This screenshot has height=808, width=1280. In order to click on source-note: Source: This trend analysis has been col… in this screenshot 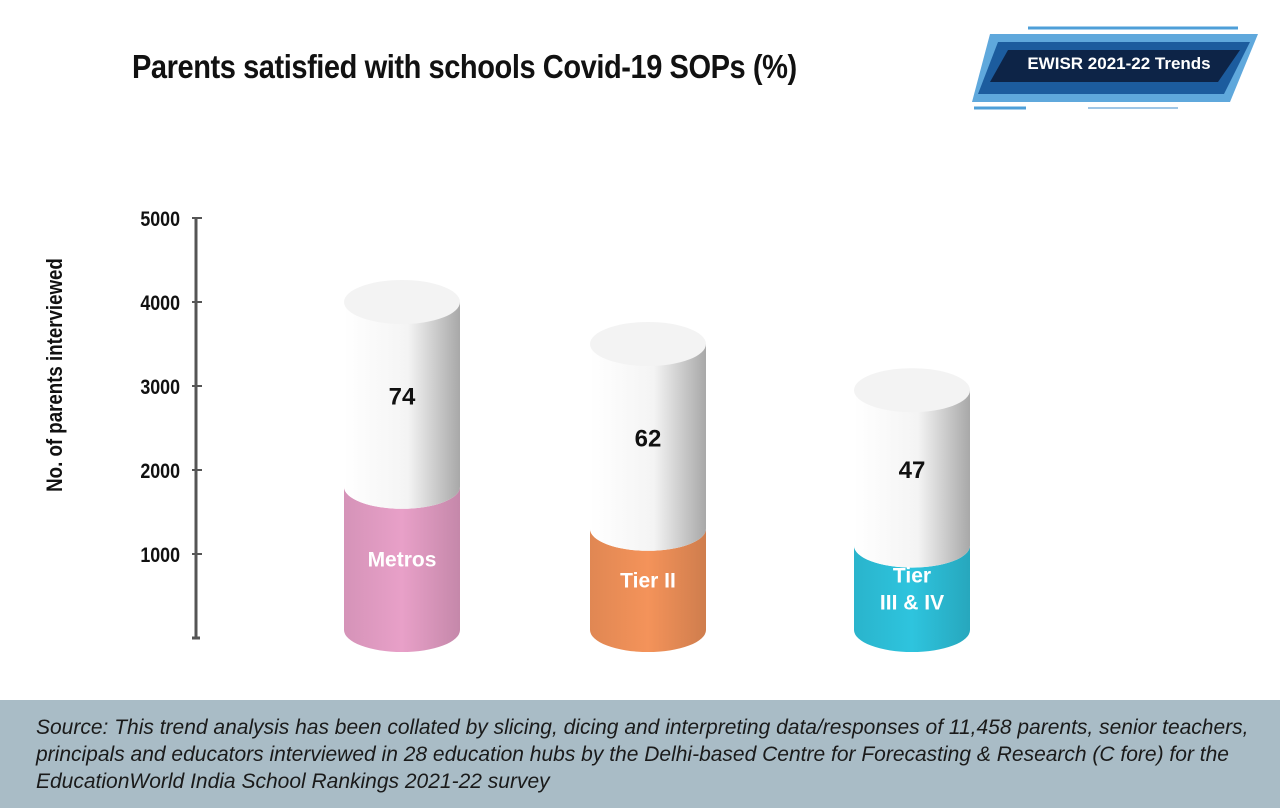, I will do `click(642, 754)`.